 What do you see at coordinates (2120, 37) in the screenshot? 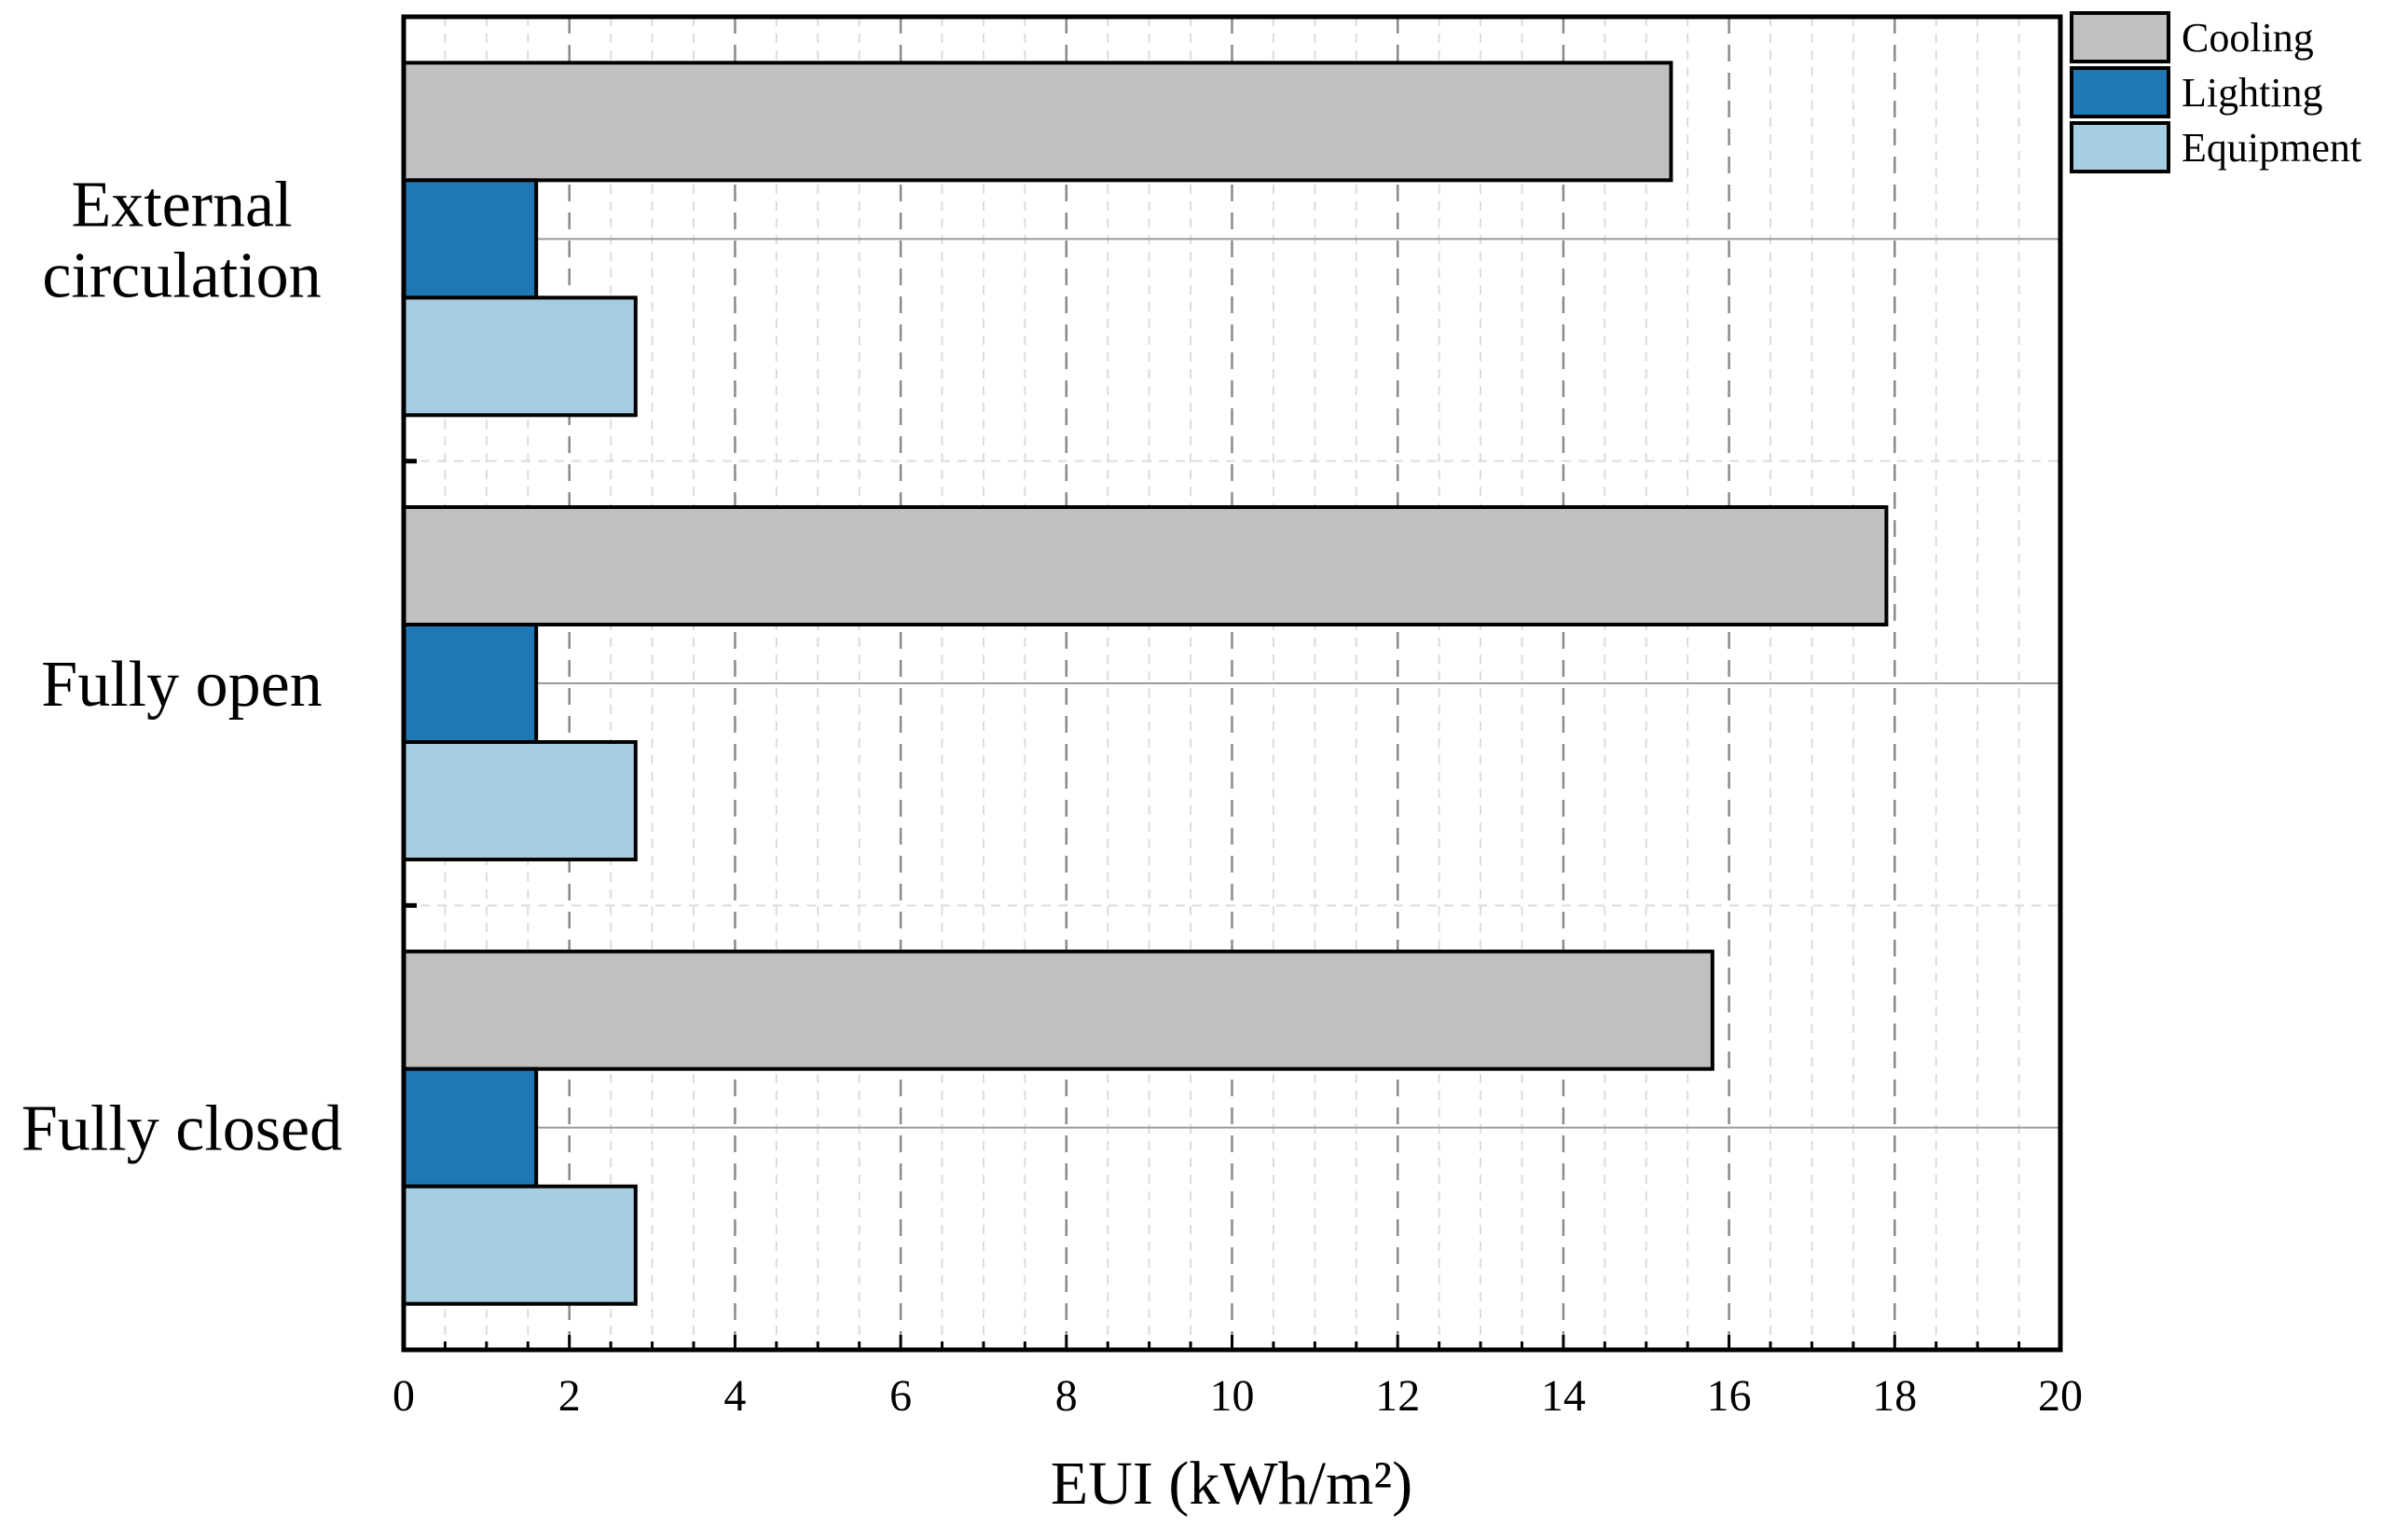
I see `legend-swatch-cooling` at bounding box center [2120, 37].